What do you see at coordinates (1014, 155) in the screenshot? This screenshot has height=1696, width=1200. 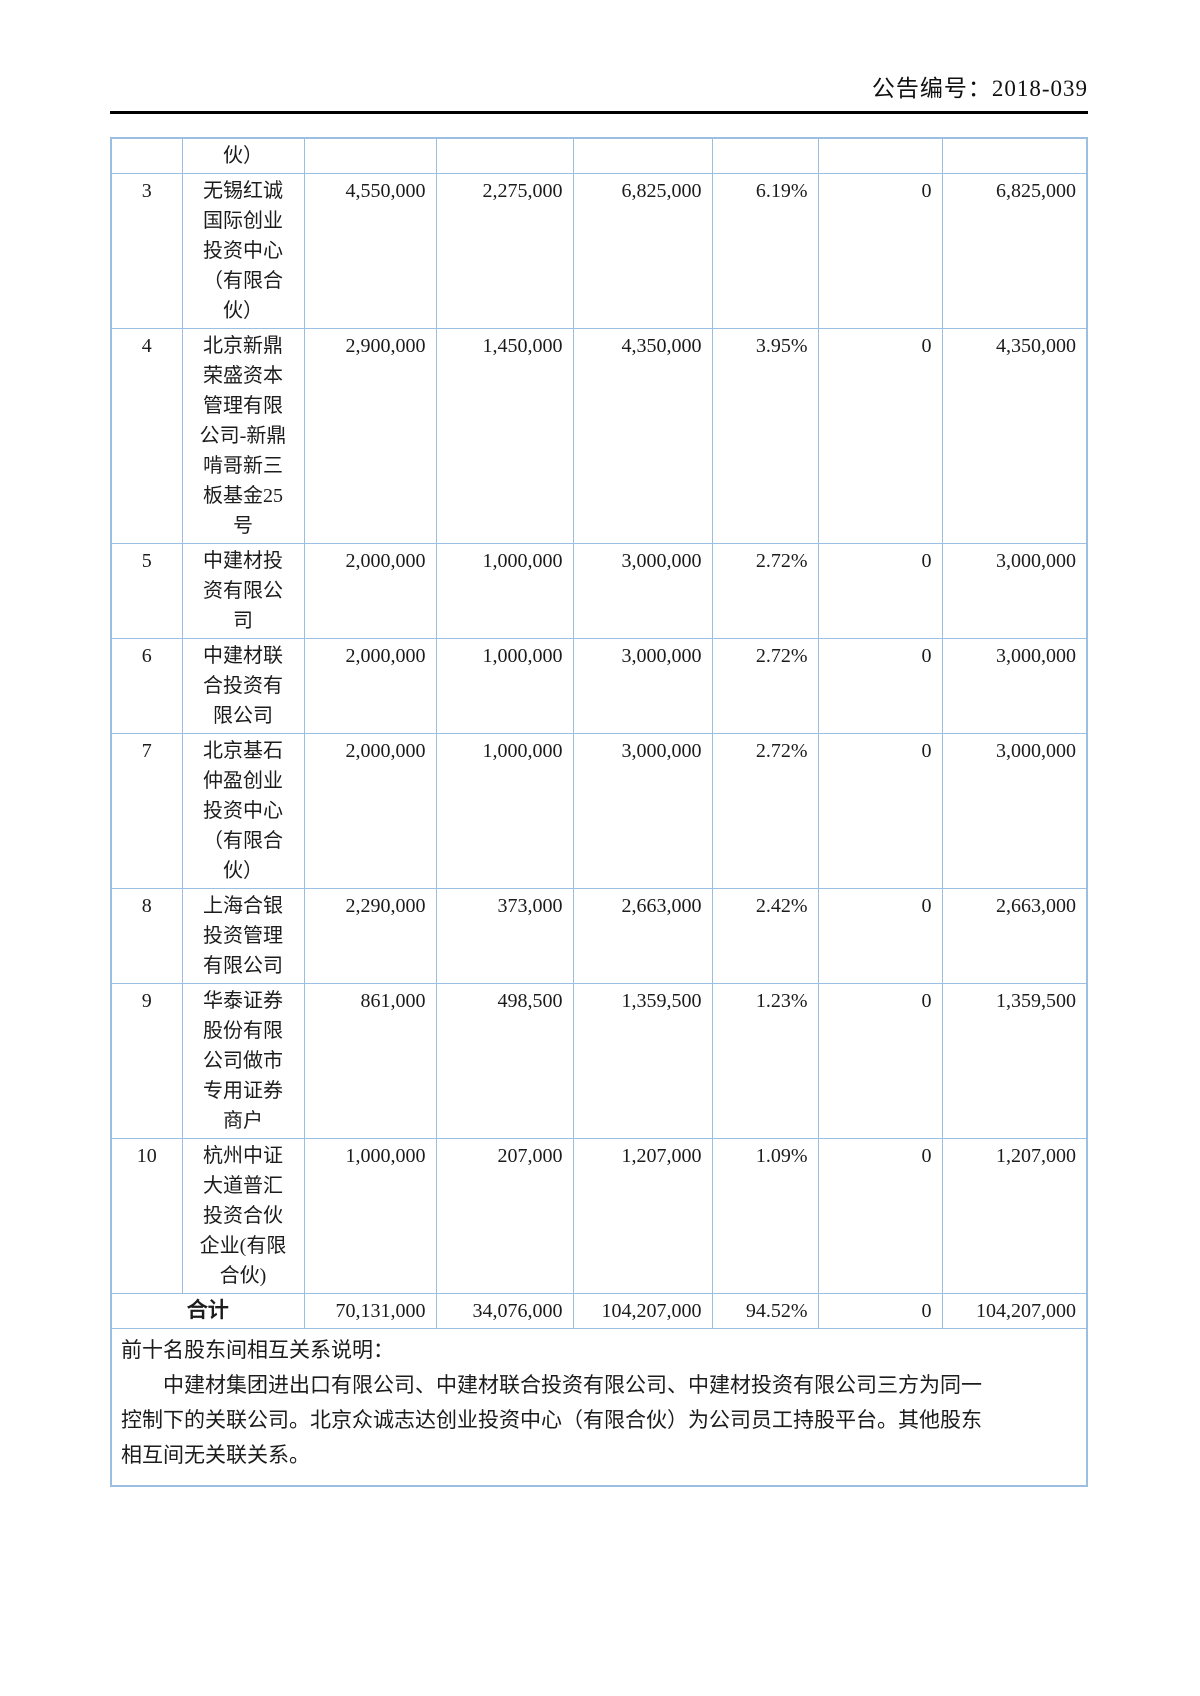 I see `cell-unrestricted` at bounding box center [1014, 155].